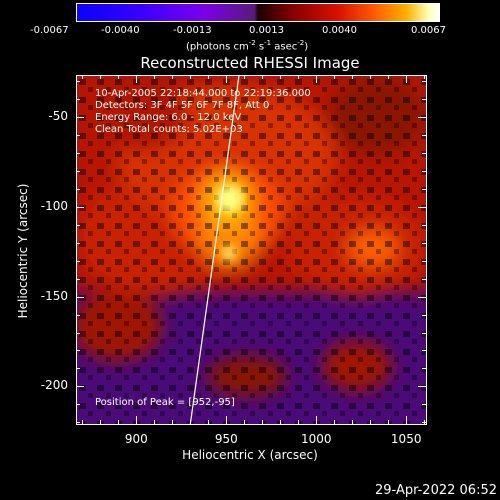 The height and width of the screenshot is (500, 500). Describe the element at coordinates (54, 295) in the screenshot. I see `y-tick-label: -150` at that location.